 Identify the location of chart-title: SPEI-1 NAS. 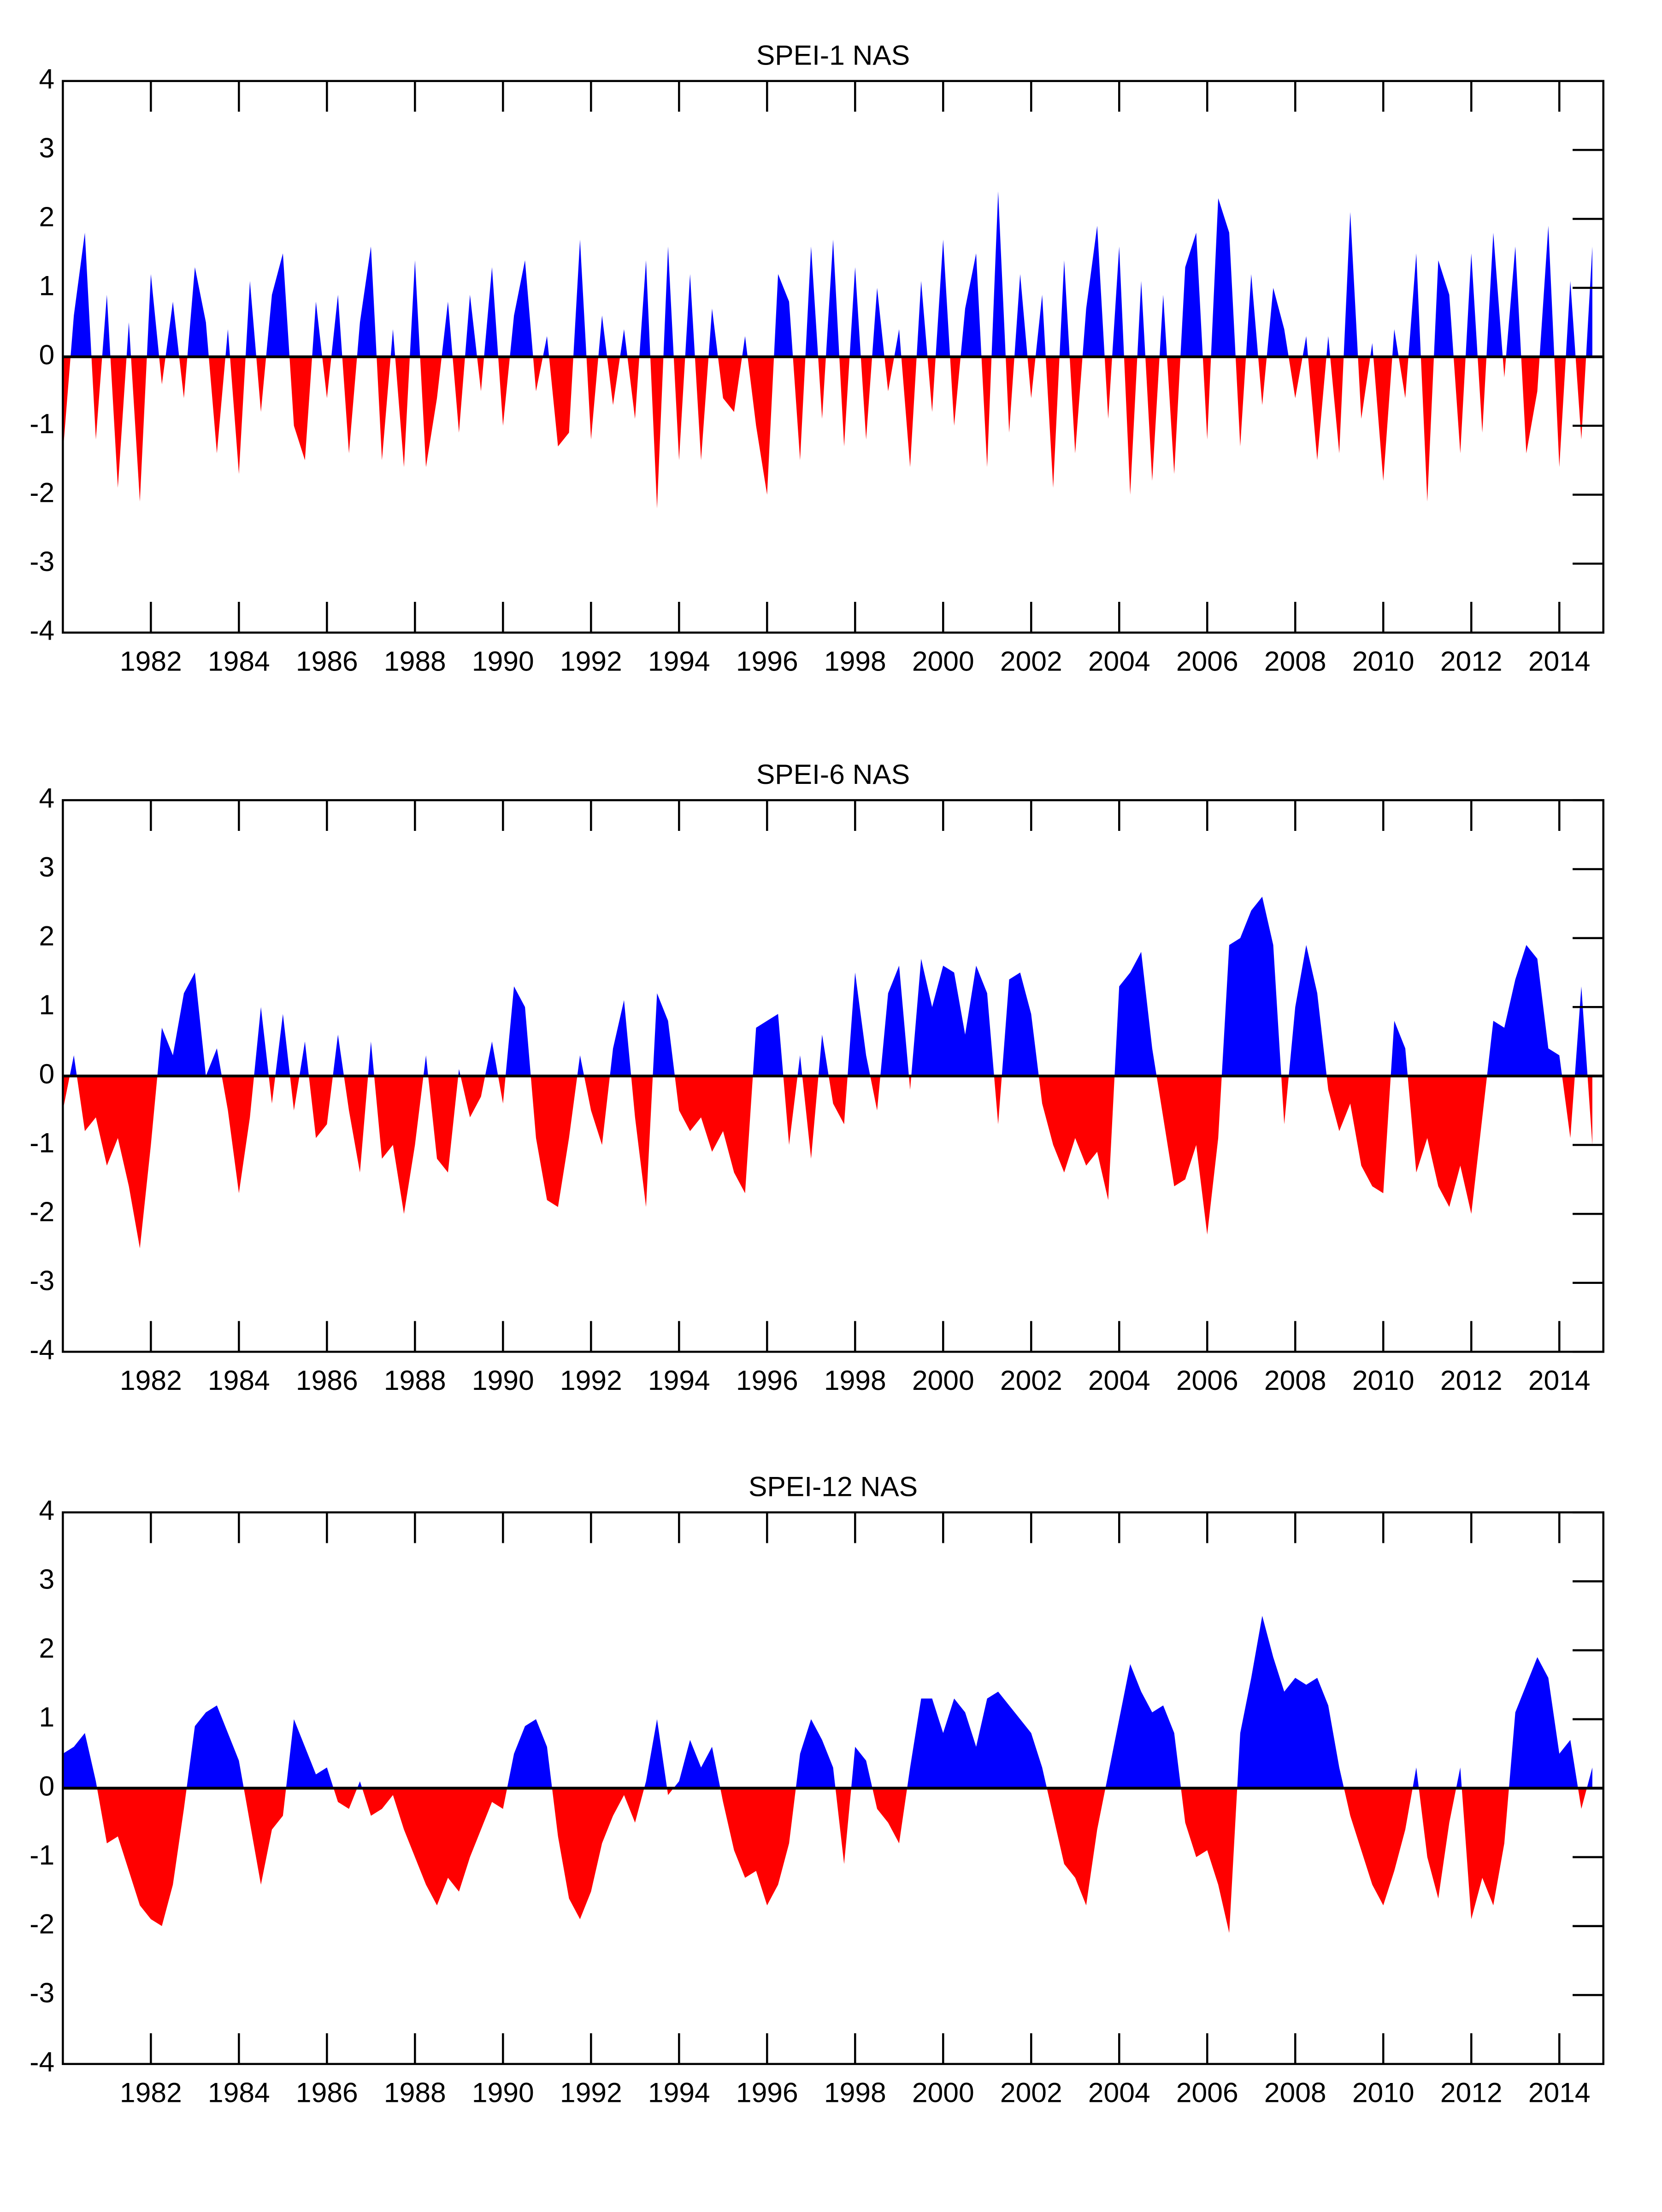
(833, 55).